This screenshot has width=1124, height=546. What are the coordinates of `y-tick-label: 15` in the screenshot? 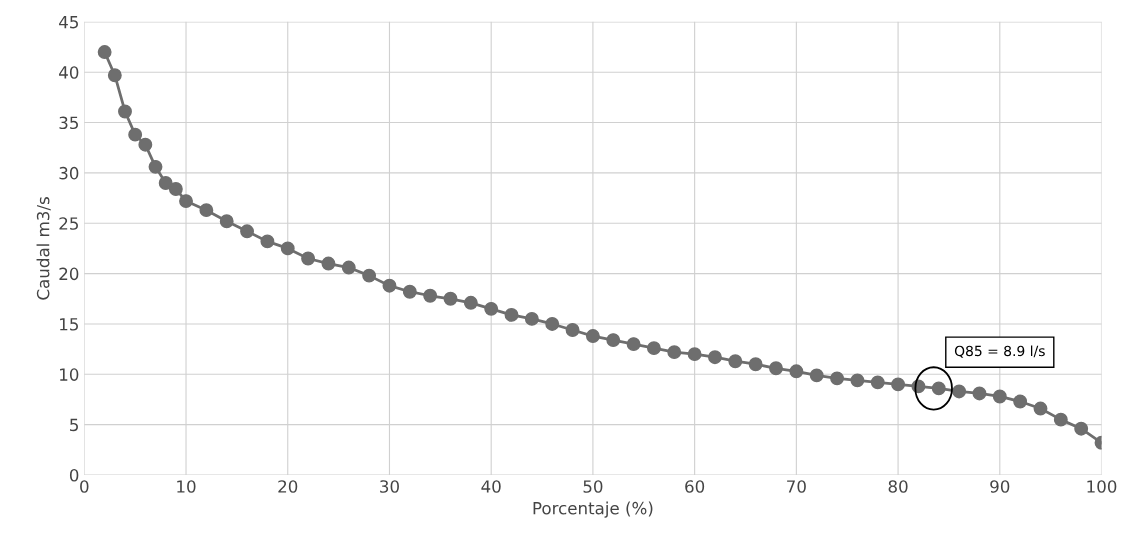 It's located at (69, 324).